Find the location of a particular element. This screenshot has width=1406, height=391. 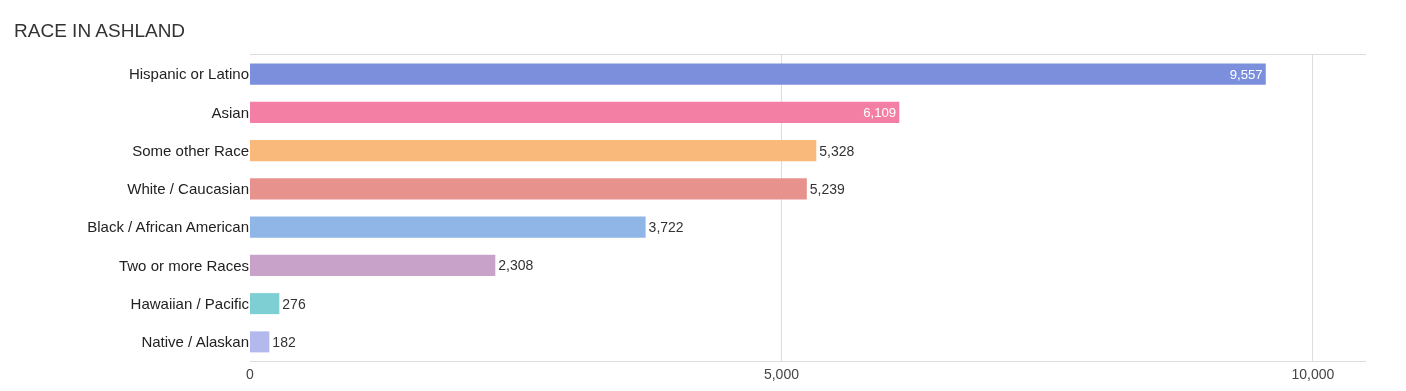

chart-title: RACE IN ASHLAND is located at coordinates (100, 30).